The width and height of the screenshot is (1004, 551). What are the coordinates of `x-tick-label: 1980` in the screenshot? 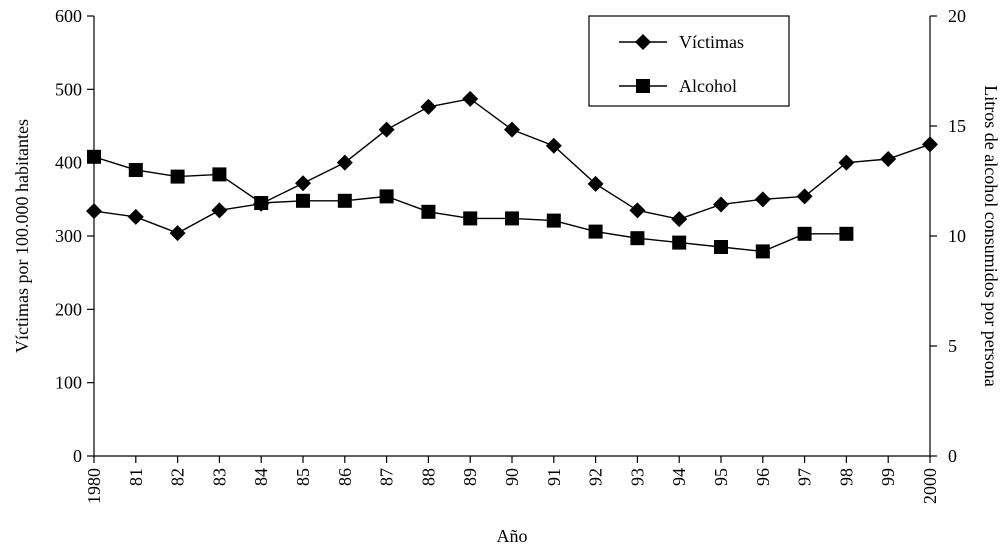 It's located at (94, 486).